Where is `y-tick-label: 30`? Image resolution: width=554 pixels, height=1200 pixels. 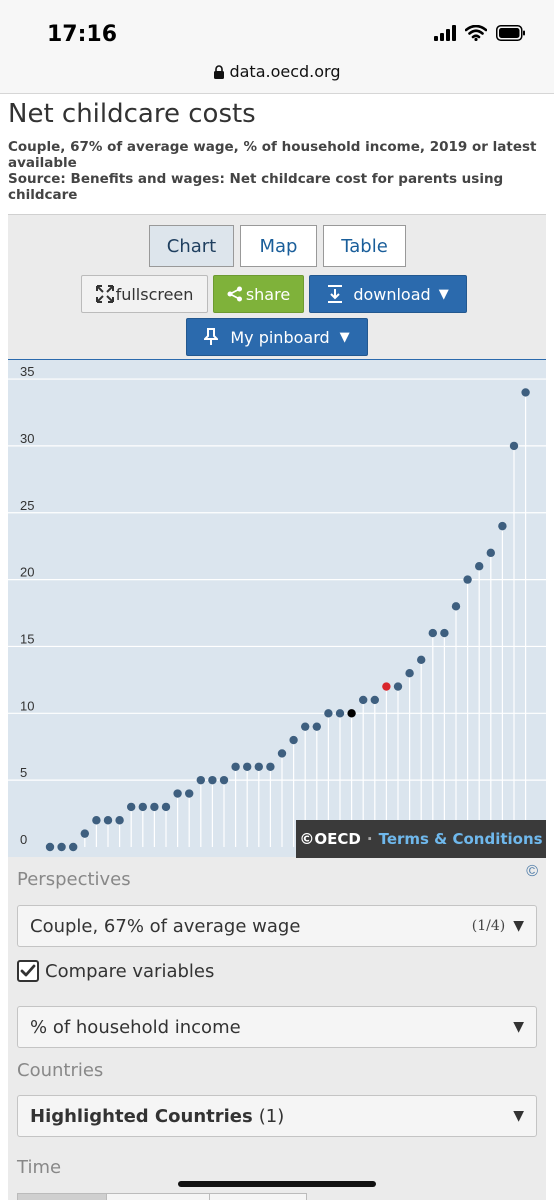
y-tick-label: 30 is located at coordinates (27, 438).